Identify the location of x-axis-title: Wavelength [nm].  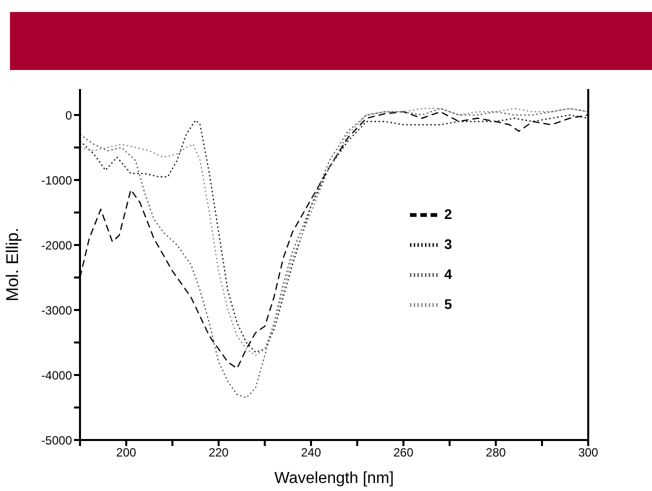
(334, 478).